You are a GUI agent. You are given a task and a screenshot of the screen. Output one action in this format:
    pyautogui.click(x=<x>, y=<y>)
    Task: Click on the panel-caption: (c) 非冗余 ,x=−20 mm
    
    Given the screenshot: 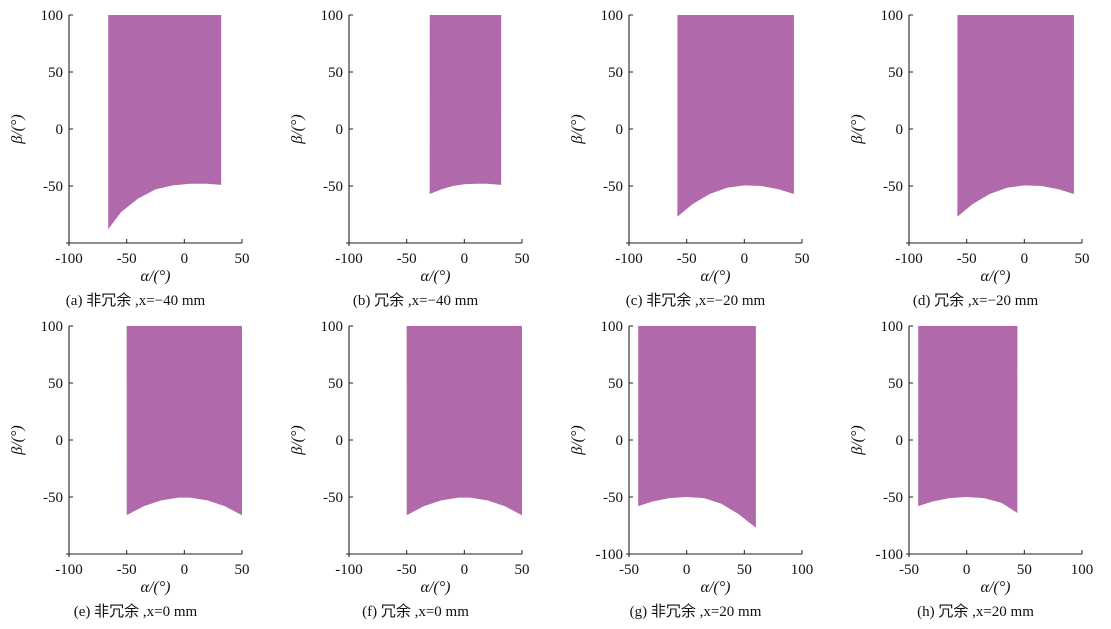 What is the action you would take?
    pyautogui.click(x=696, y=300)
    